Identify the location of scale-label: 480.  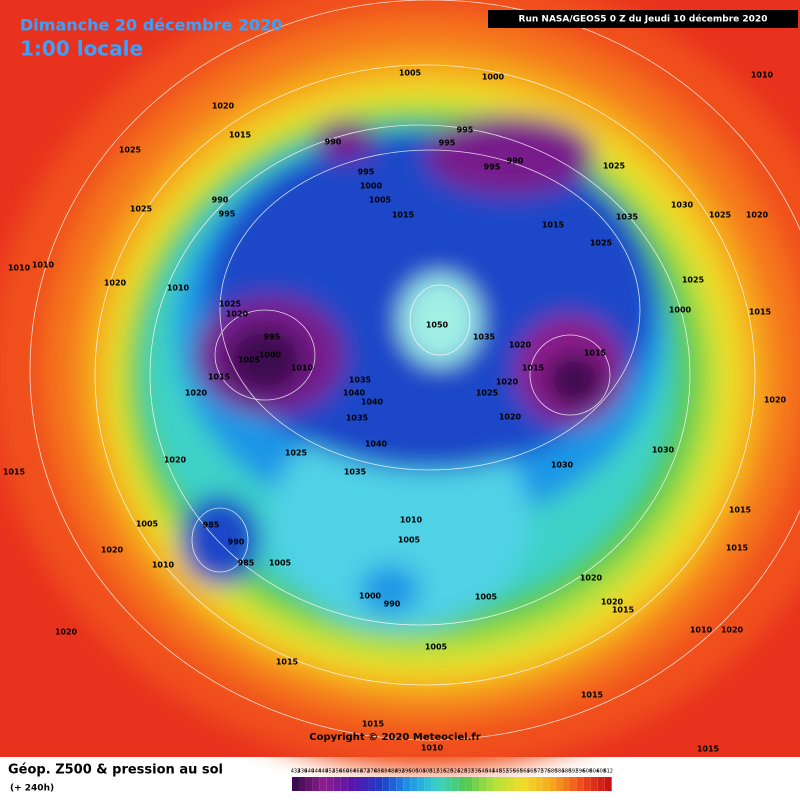
(379, 772).